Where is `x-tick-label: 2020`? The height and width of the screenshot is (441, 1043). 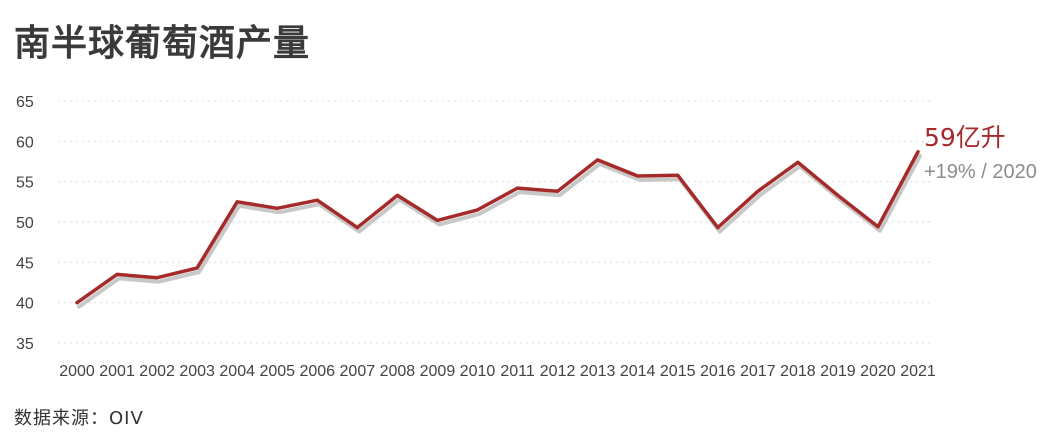
x-tick-label: 2020 is located at coordinates (878, 371).